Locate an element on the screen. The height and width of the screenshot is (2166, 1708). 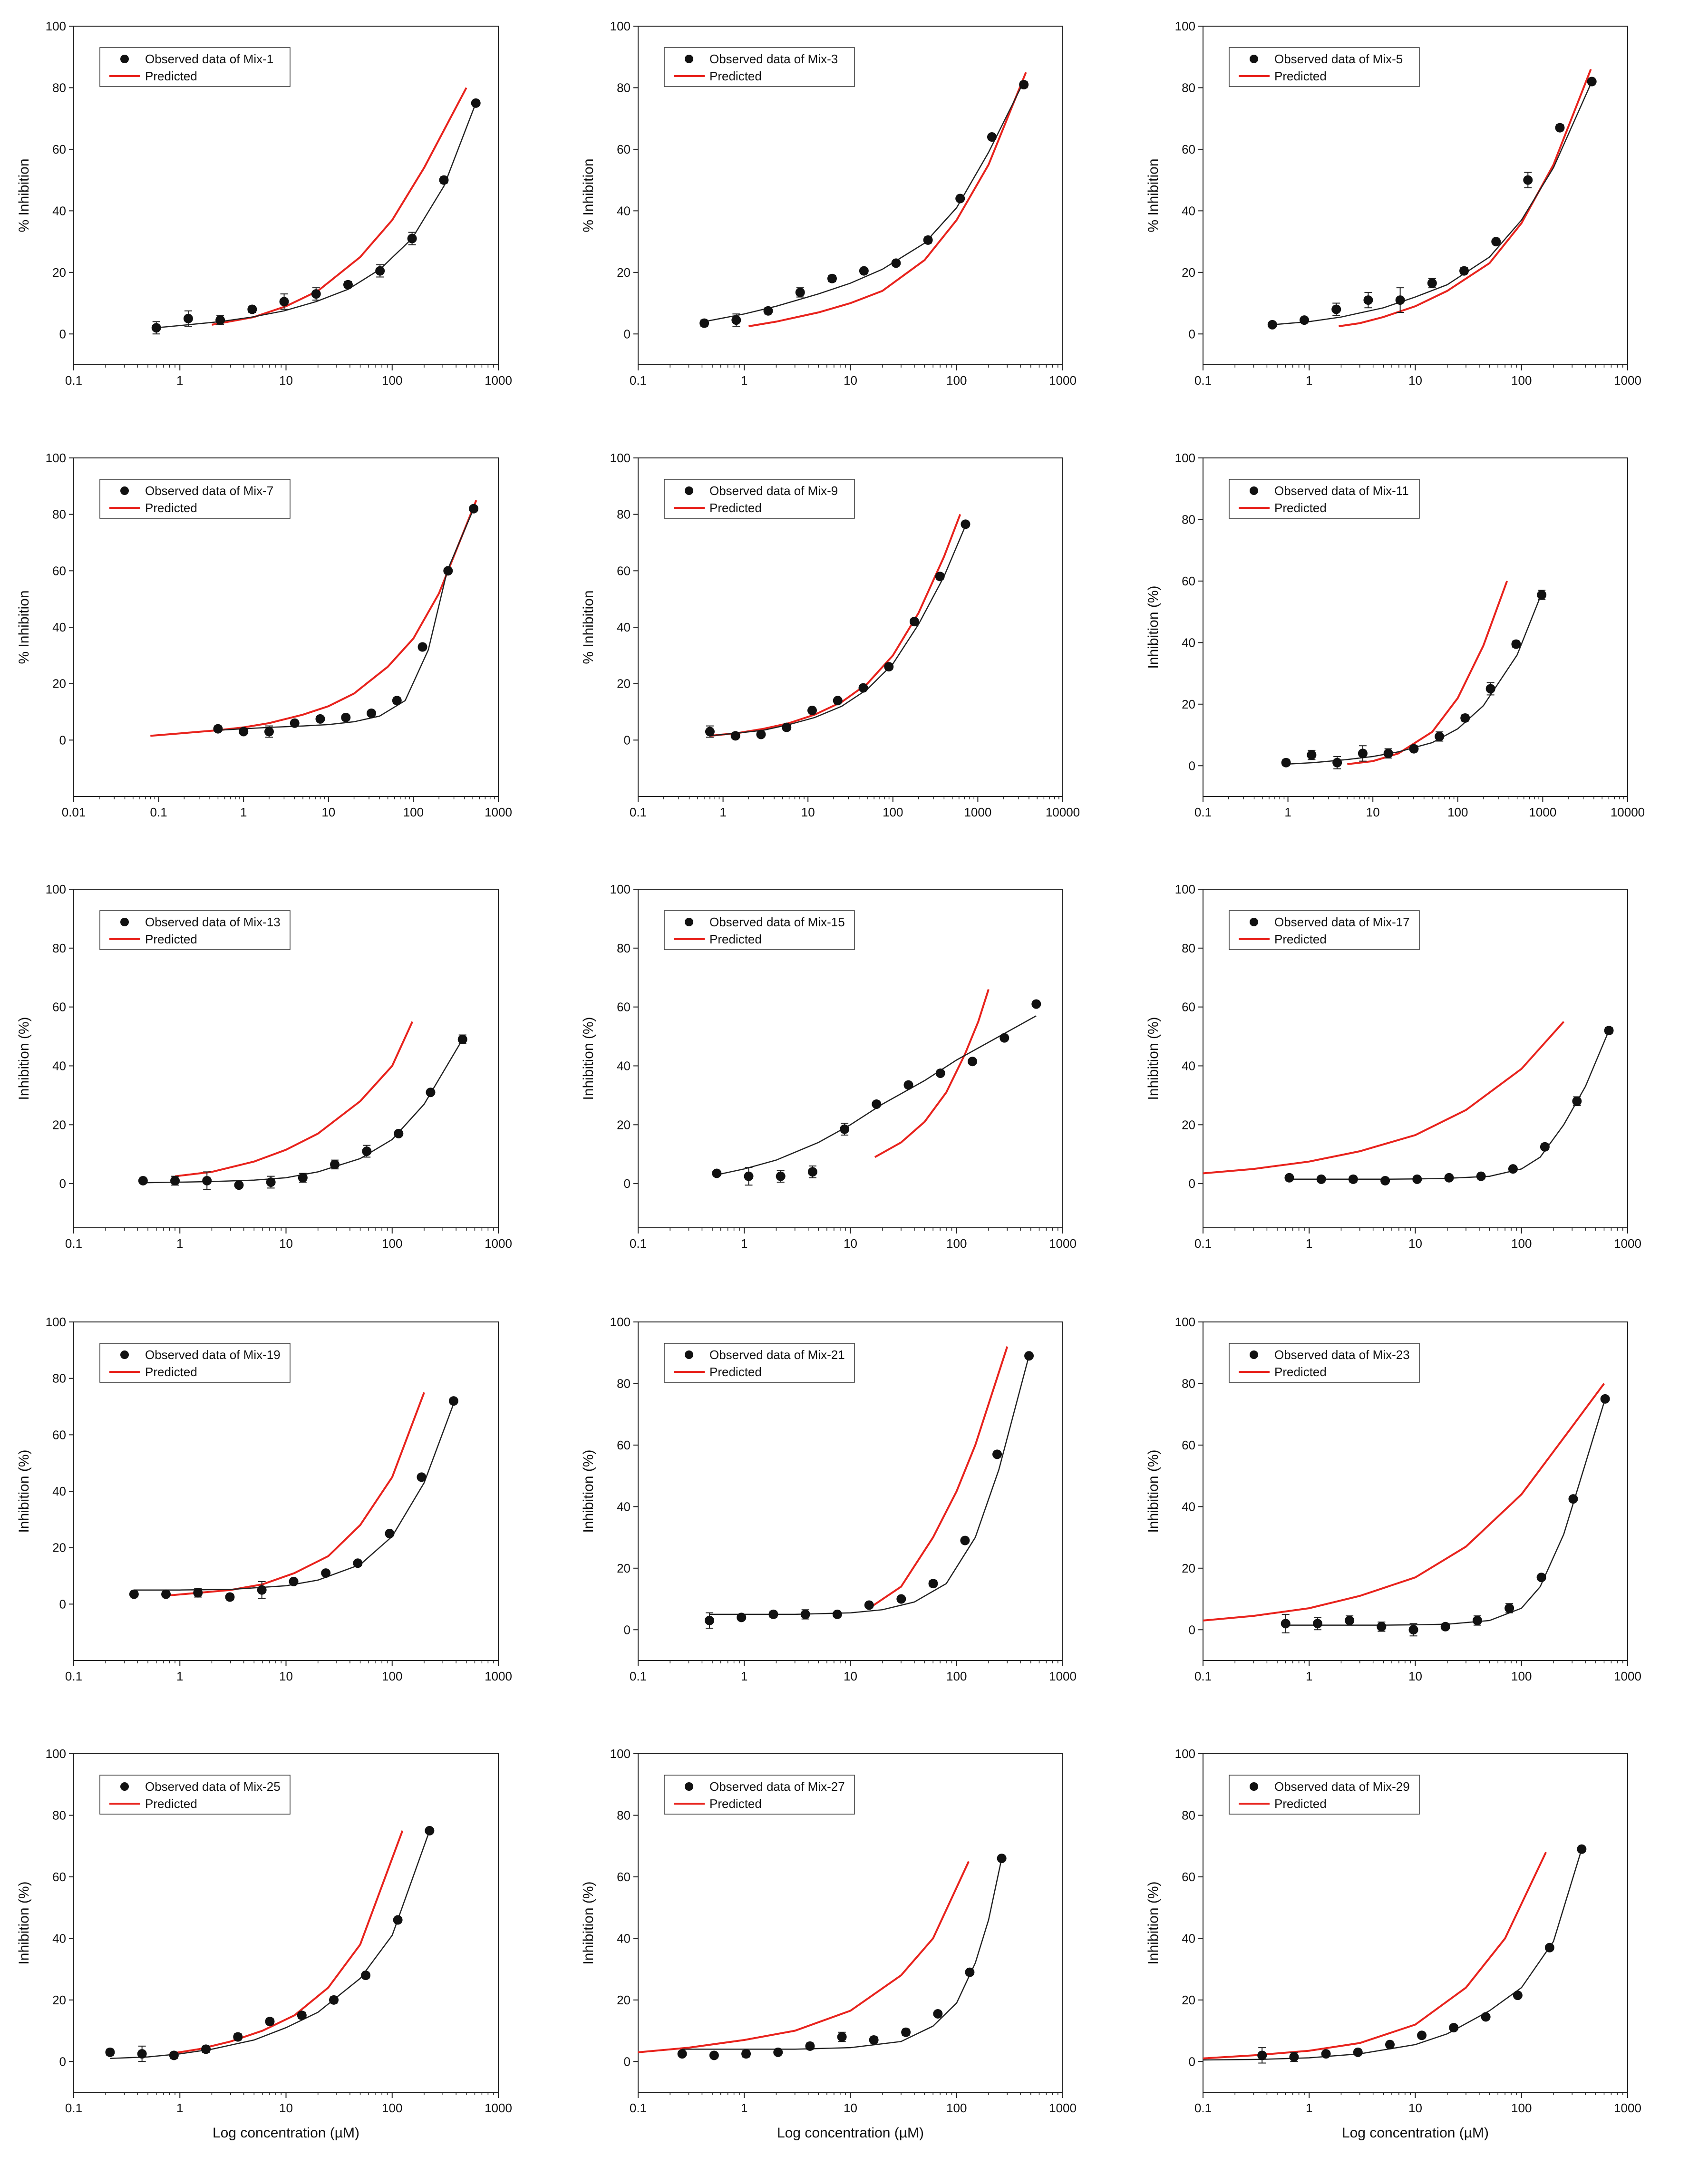
legend-observed-label: Observed data of Mix-3 is located at coordinates (773, 59).